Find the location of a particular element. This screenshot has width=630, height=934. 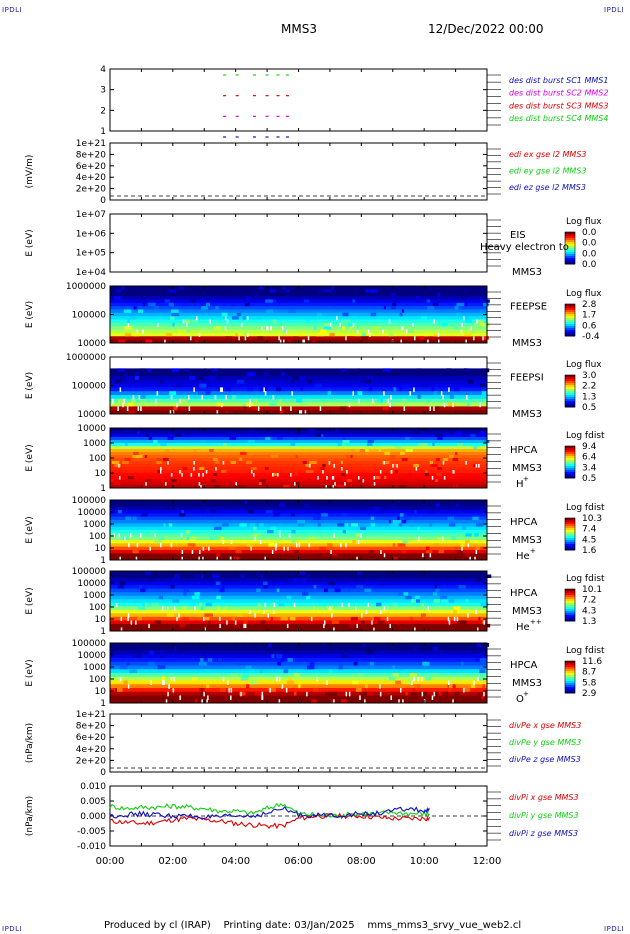

y-tick-label: 0.005 is located at coordinates (93, 802).